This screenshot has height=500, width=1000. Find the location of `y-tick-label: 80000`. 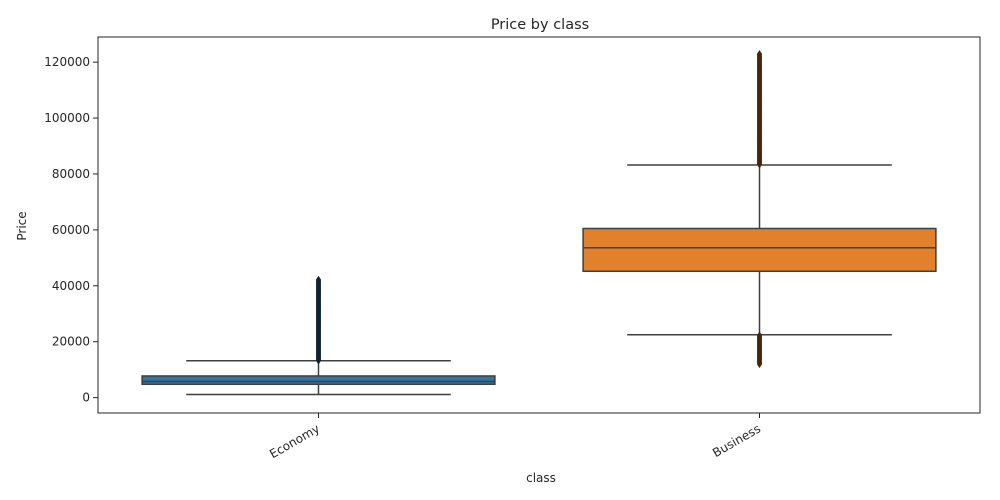

y-tick-label: 80000 is located at coordinates (71, 174).